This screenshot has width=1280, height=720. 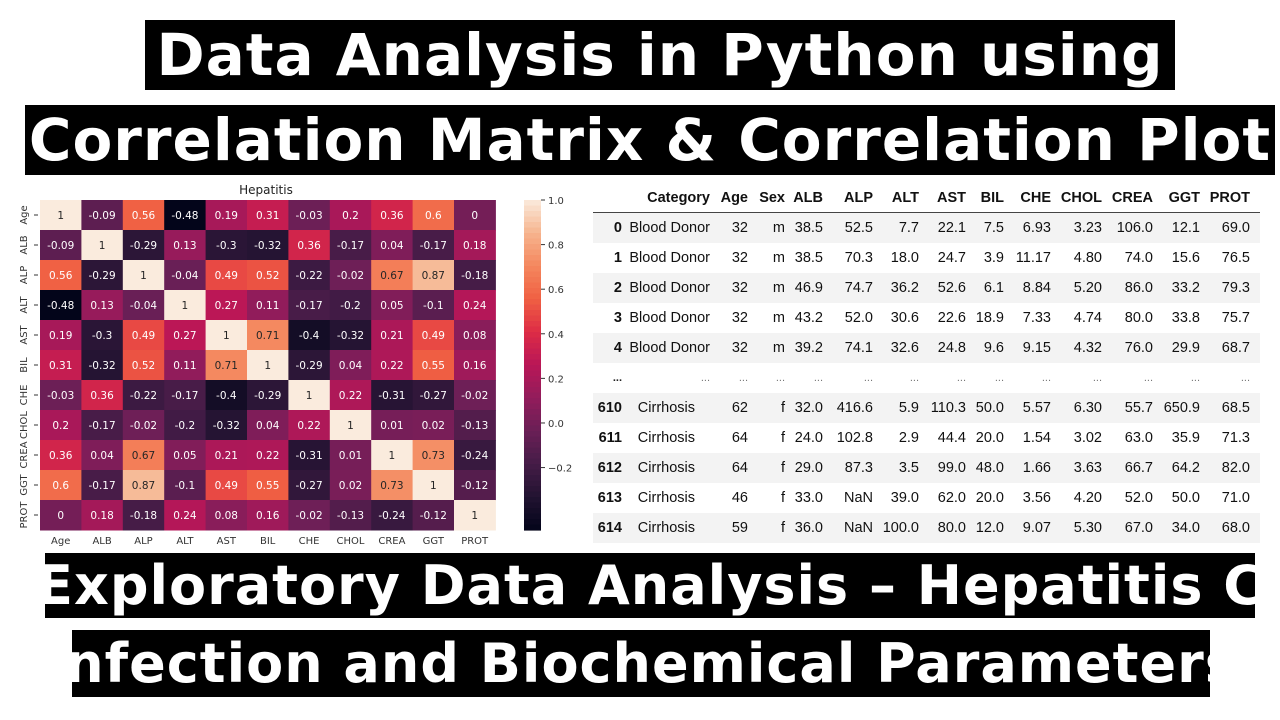 What do you see at coordinates (739, 258) in the screenshot?
I see `table-cell: 32` at bounding box center [739, 258].